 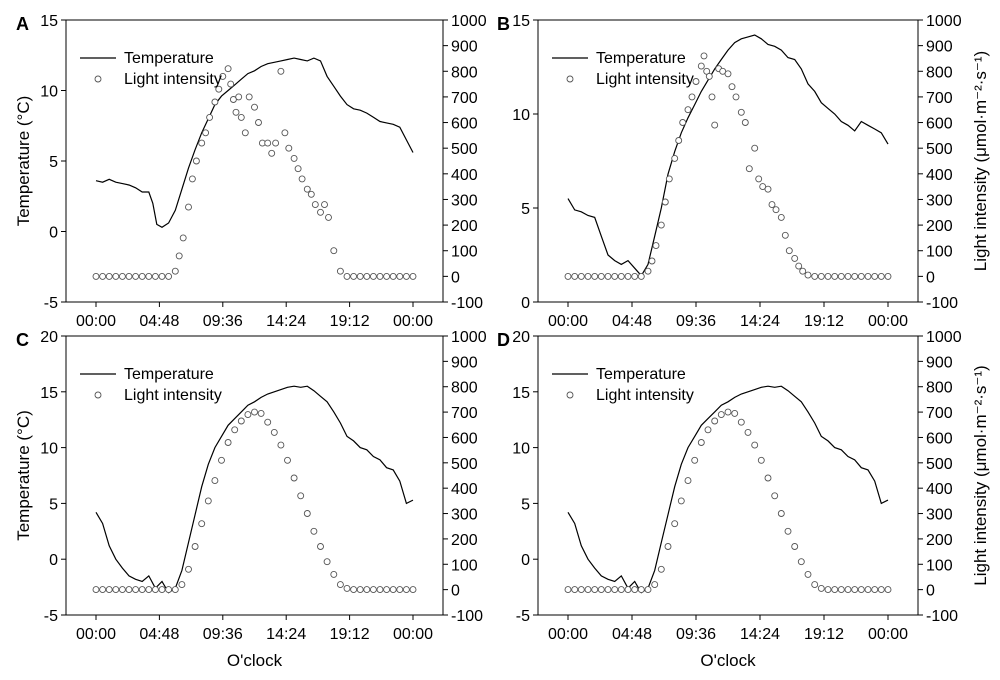 What do you see at coordinates (645, 79) in the screenshot?
I see `legend-label-light: Light intensity` at bounding box center [645, 79].